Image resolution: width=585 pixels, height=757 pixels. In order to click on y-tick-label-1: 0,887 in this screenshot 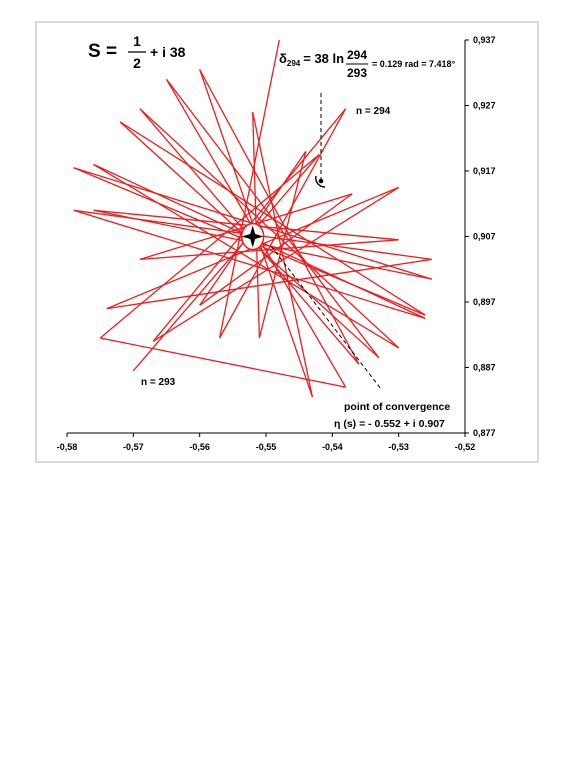, I will do `click(484, 368)`.